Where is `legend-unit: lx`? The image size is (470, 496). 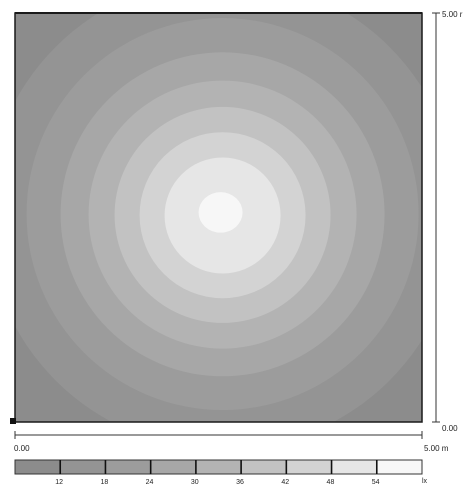
legend-unit: lx is located at coordinates (425, 481).